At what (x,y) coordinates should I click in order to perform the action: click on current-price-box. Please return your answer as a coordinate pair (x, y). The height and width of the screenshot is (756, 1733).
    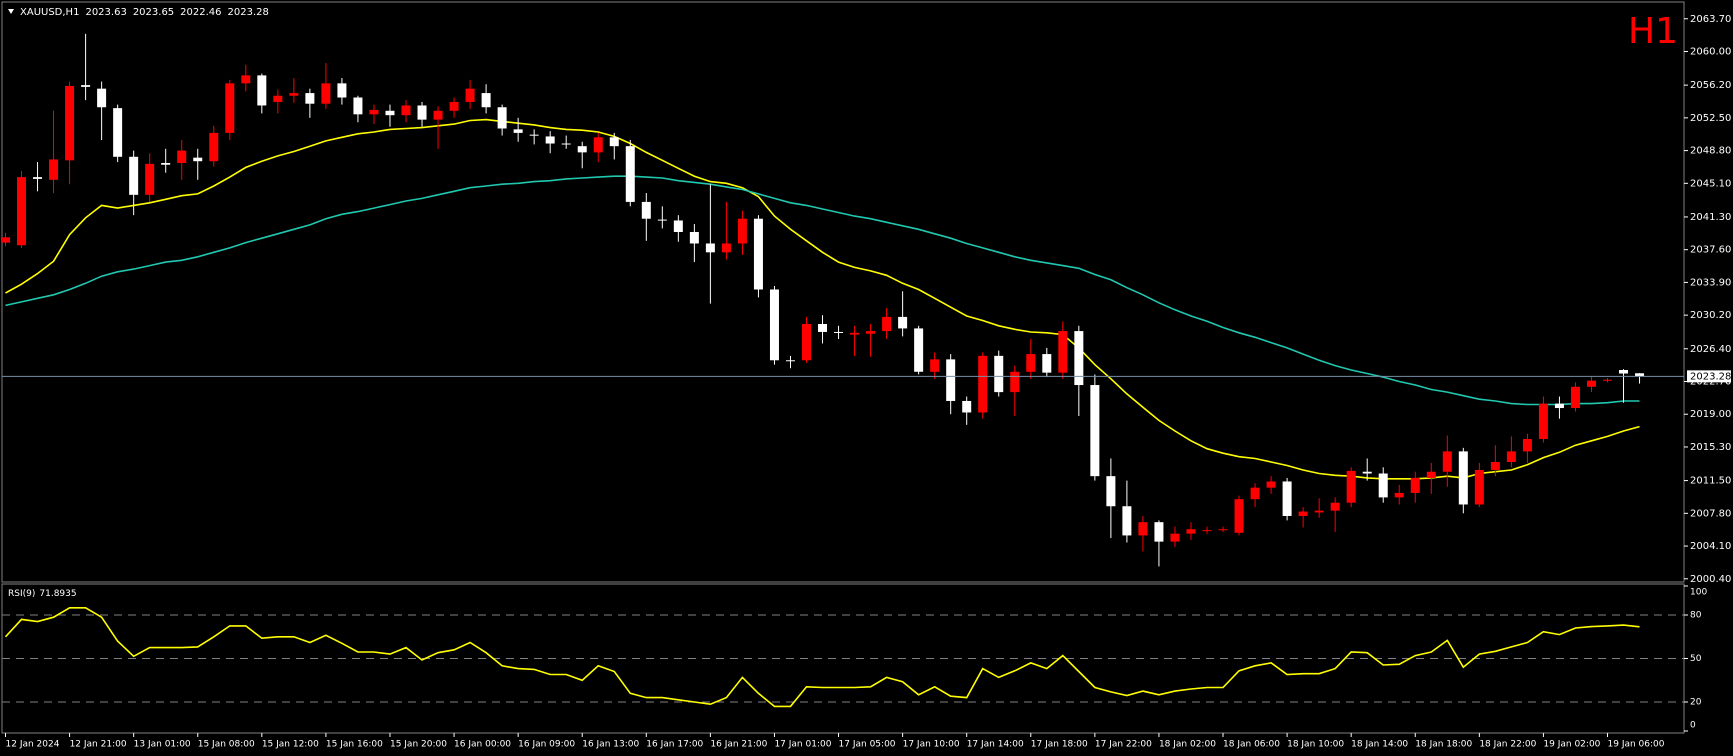
    Looking at the image, I should click on (1709, 376).